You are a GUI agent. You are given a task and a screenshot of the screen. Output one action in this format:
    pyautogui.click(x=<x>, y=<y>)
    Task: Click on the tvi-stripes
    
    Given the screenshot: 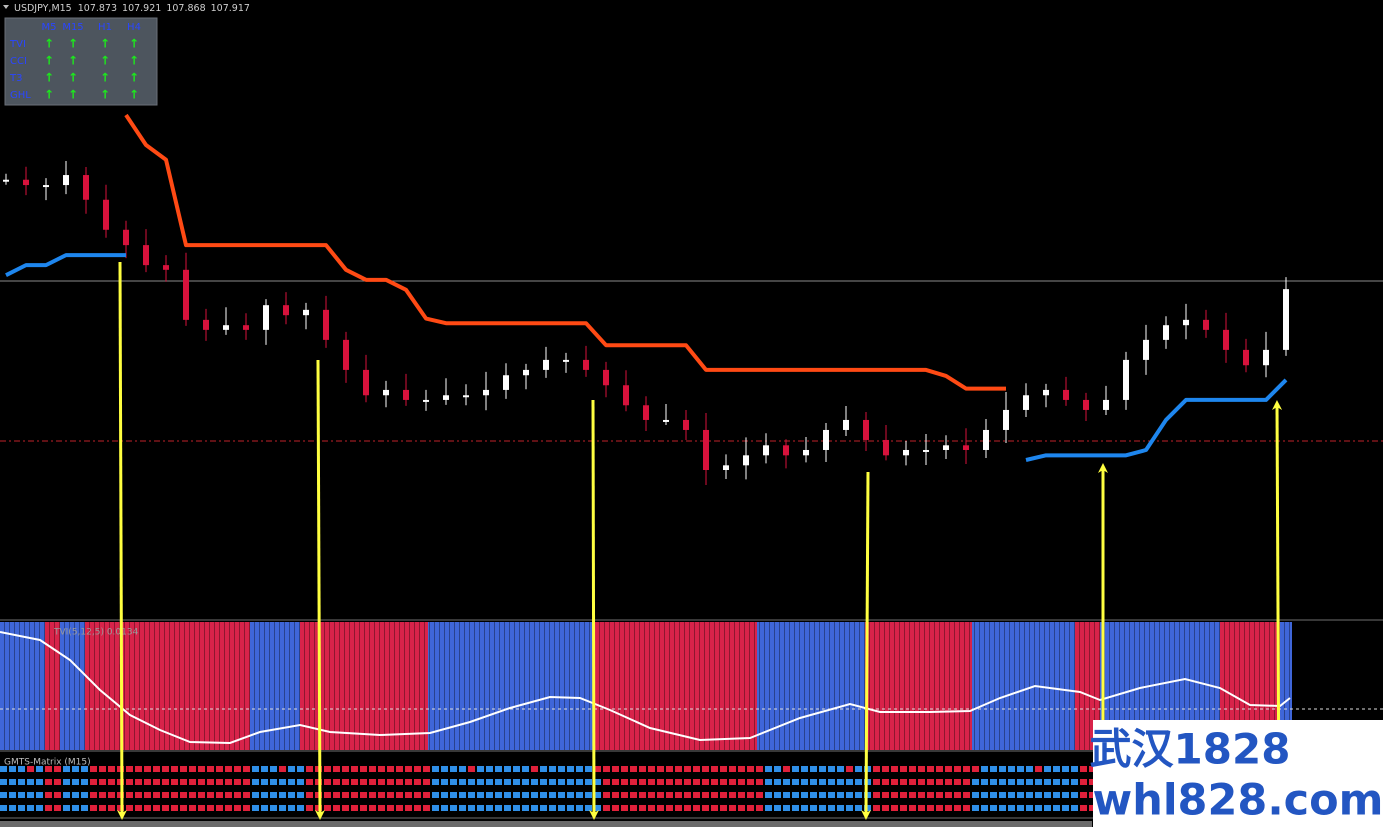 What is the action you would take?
    pyautogui.click(x=646, y=686)
    